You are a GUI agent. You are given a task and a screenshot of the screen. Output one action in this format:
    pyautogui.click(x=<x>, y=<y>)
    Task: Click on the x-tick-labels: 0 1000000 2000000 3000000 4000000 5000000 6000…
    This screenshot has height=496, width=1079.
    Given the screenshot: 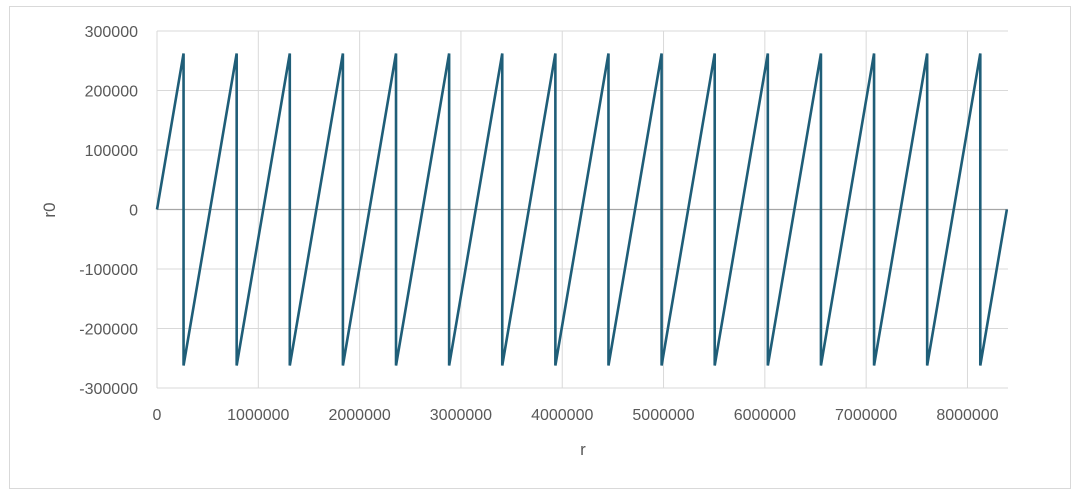 What is the action you would take?
    pyautogui.click(x=576, y=415)
    